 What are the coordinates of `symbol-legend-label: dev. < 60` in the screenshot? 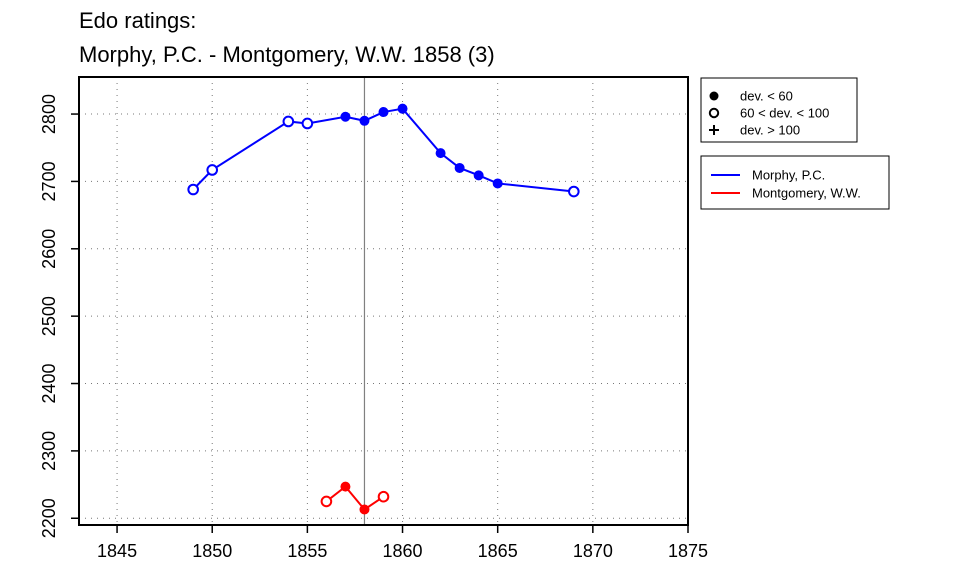 It's located at (766, 96).